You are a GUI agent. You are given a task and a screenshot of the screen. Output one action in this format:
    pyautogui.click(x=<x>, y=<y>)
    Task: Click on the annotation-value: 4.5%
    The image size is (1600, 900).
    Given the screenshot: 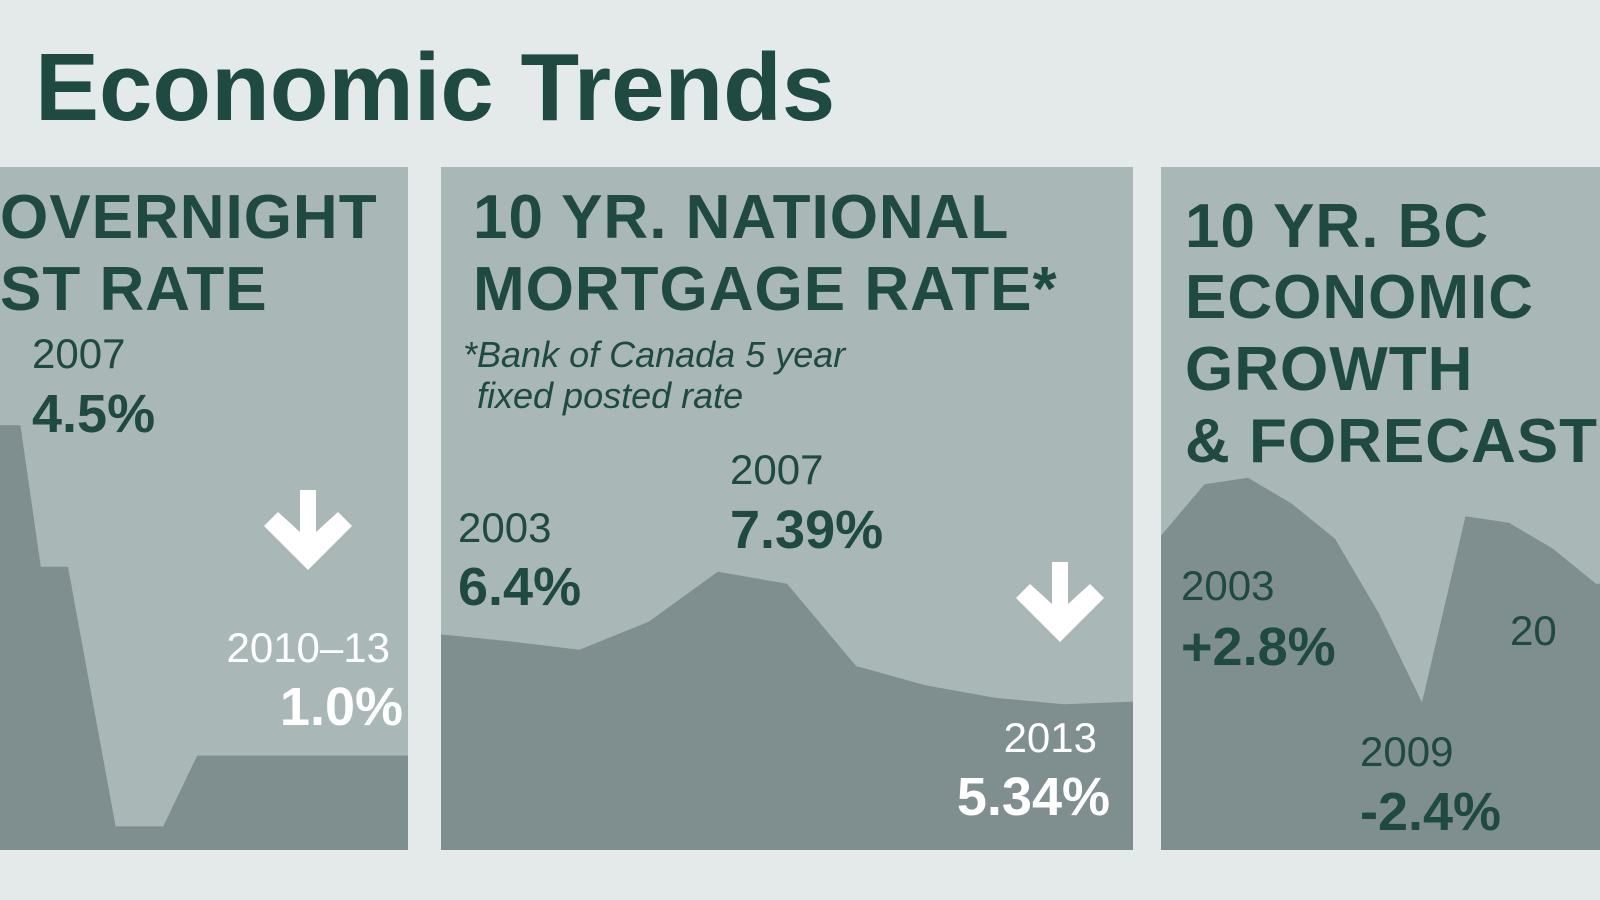 What is the action you would take?
    pyautogui.click(x=93, y=414)
    